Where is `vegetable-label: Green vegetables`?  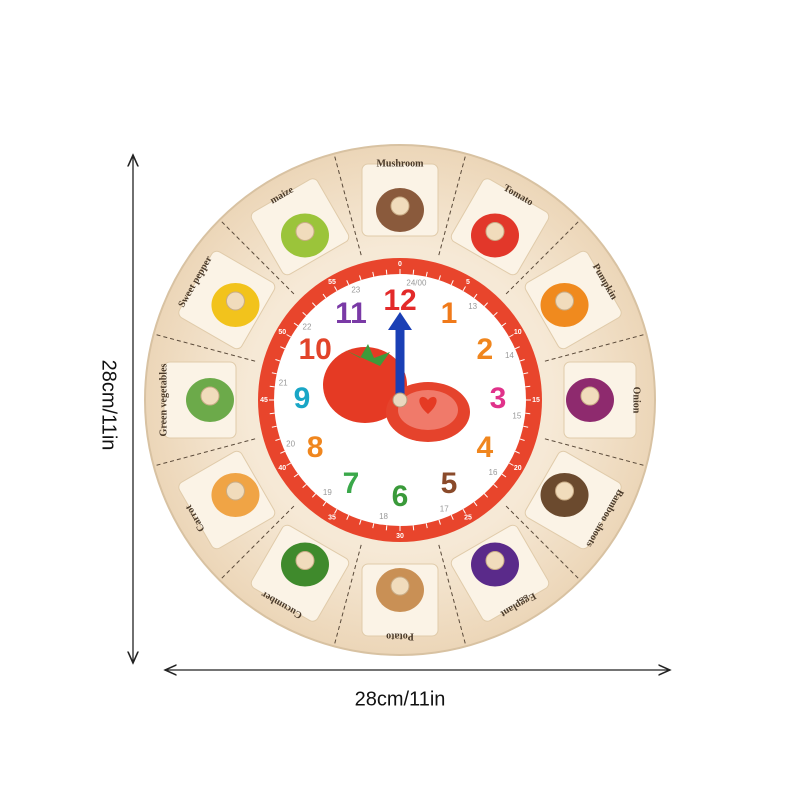 vegetable-label: Green vegetables is located at coordinates (163, 399).